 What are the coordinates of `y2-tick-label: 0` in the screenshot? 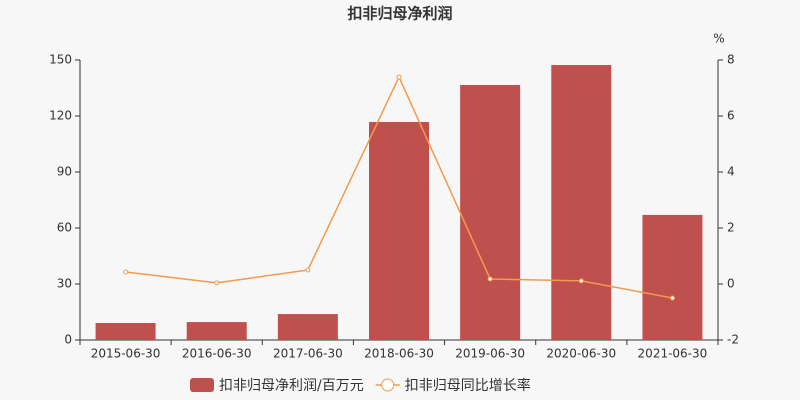 It's located at (731, 284).